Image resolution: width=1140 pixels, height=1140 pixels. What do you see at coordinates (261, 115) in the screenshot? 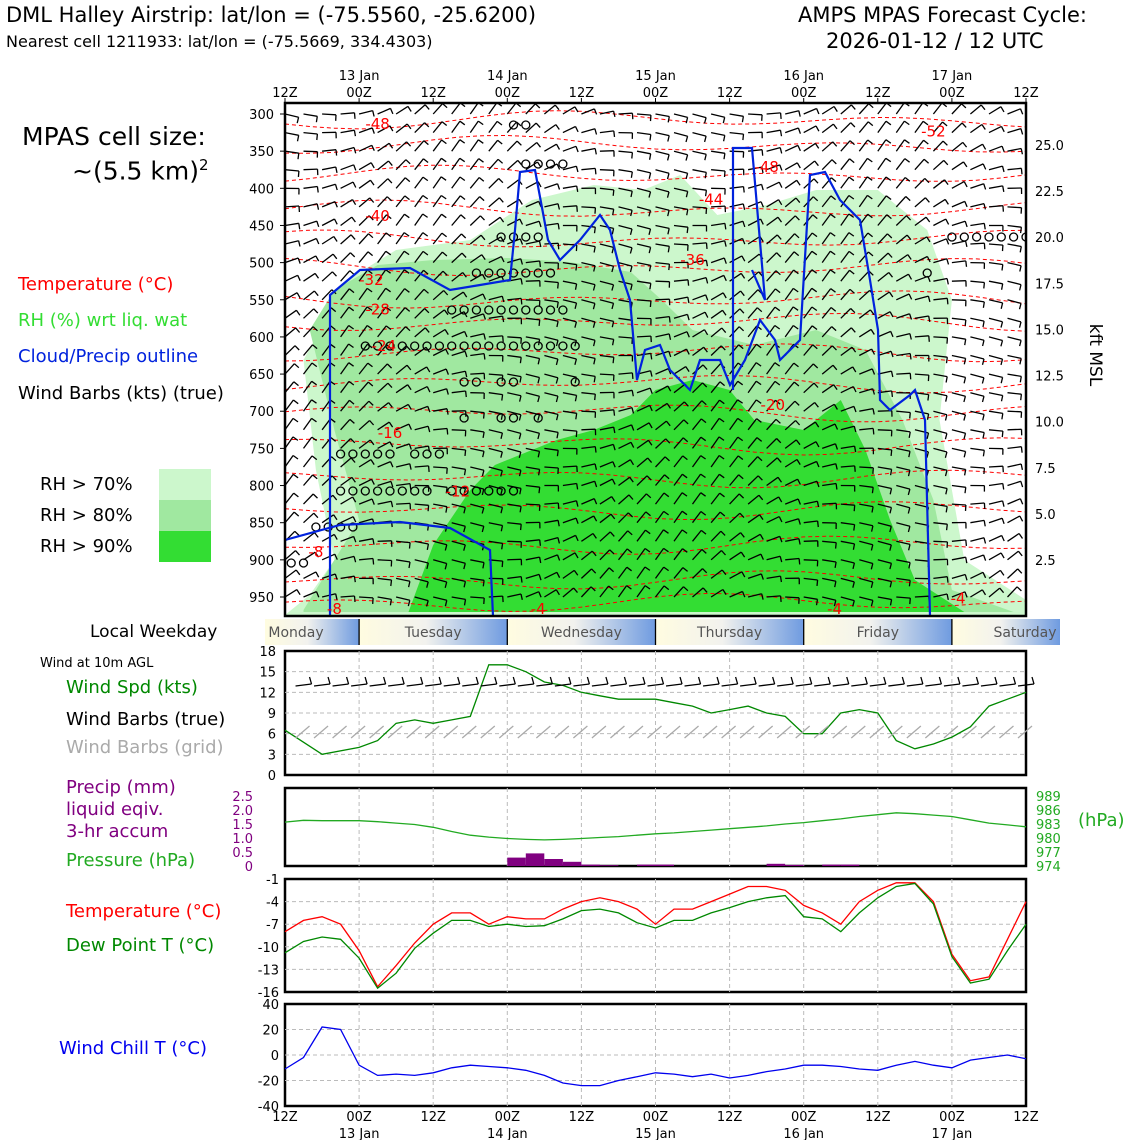
I see `pressure-tick-label: 300` at bounding box center [261, 115].